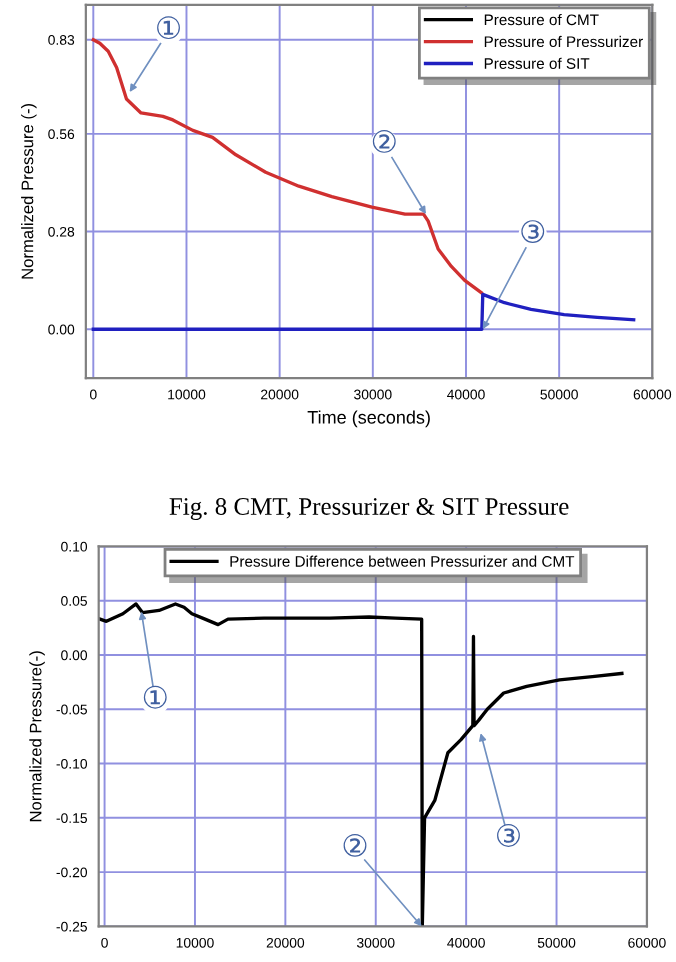  Describe the element at coordinates (369, 509) in the screenshot. I see `caption: Fig. 8 CMT, Pressurizer & SIT Pressure` at that location.